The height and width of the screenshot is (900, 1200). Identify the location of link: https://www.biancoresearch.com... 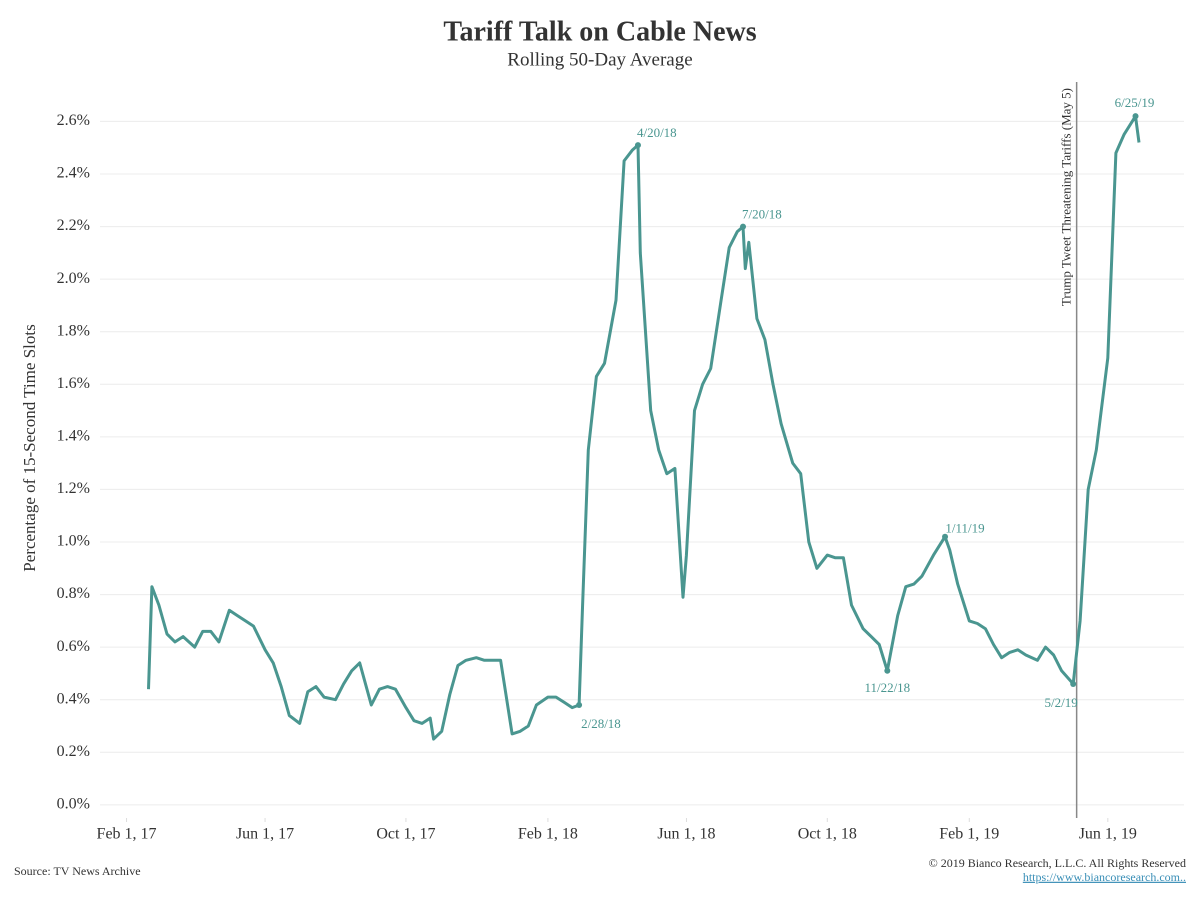
(1104, 877).